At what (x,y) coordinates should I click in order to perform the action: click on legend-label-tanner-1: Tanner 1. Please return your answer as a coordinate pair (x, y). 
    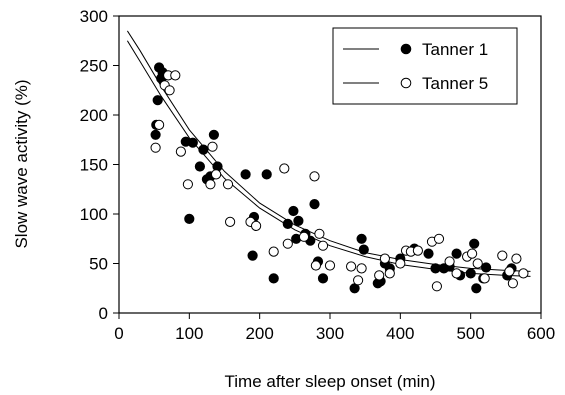
    Looking at the image, I should click on (455, 49).